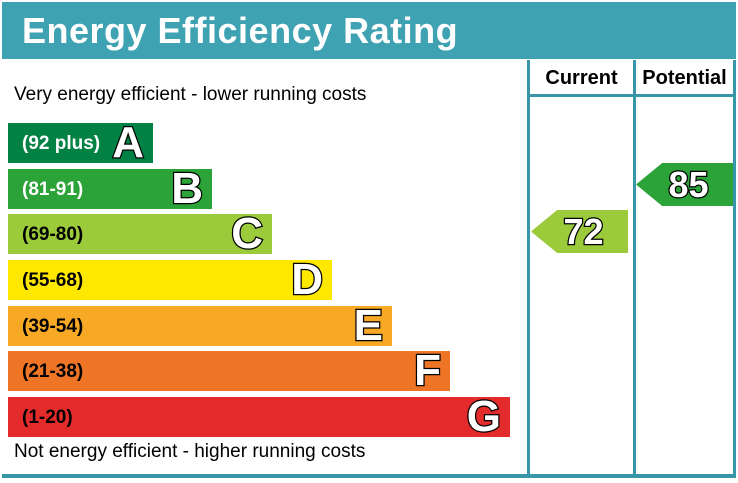  I want to click on band-range-label: (55-68), so click(53, 280).